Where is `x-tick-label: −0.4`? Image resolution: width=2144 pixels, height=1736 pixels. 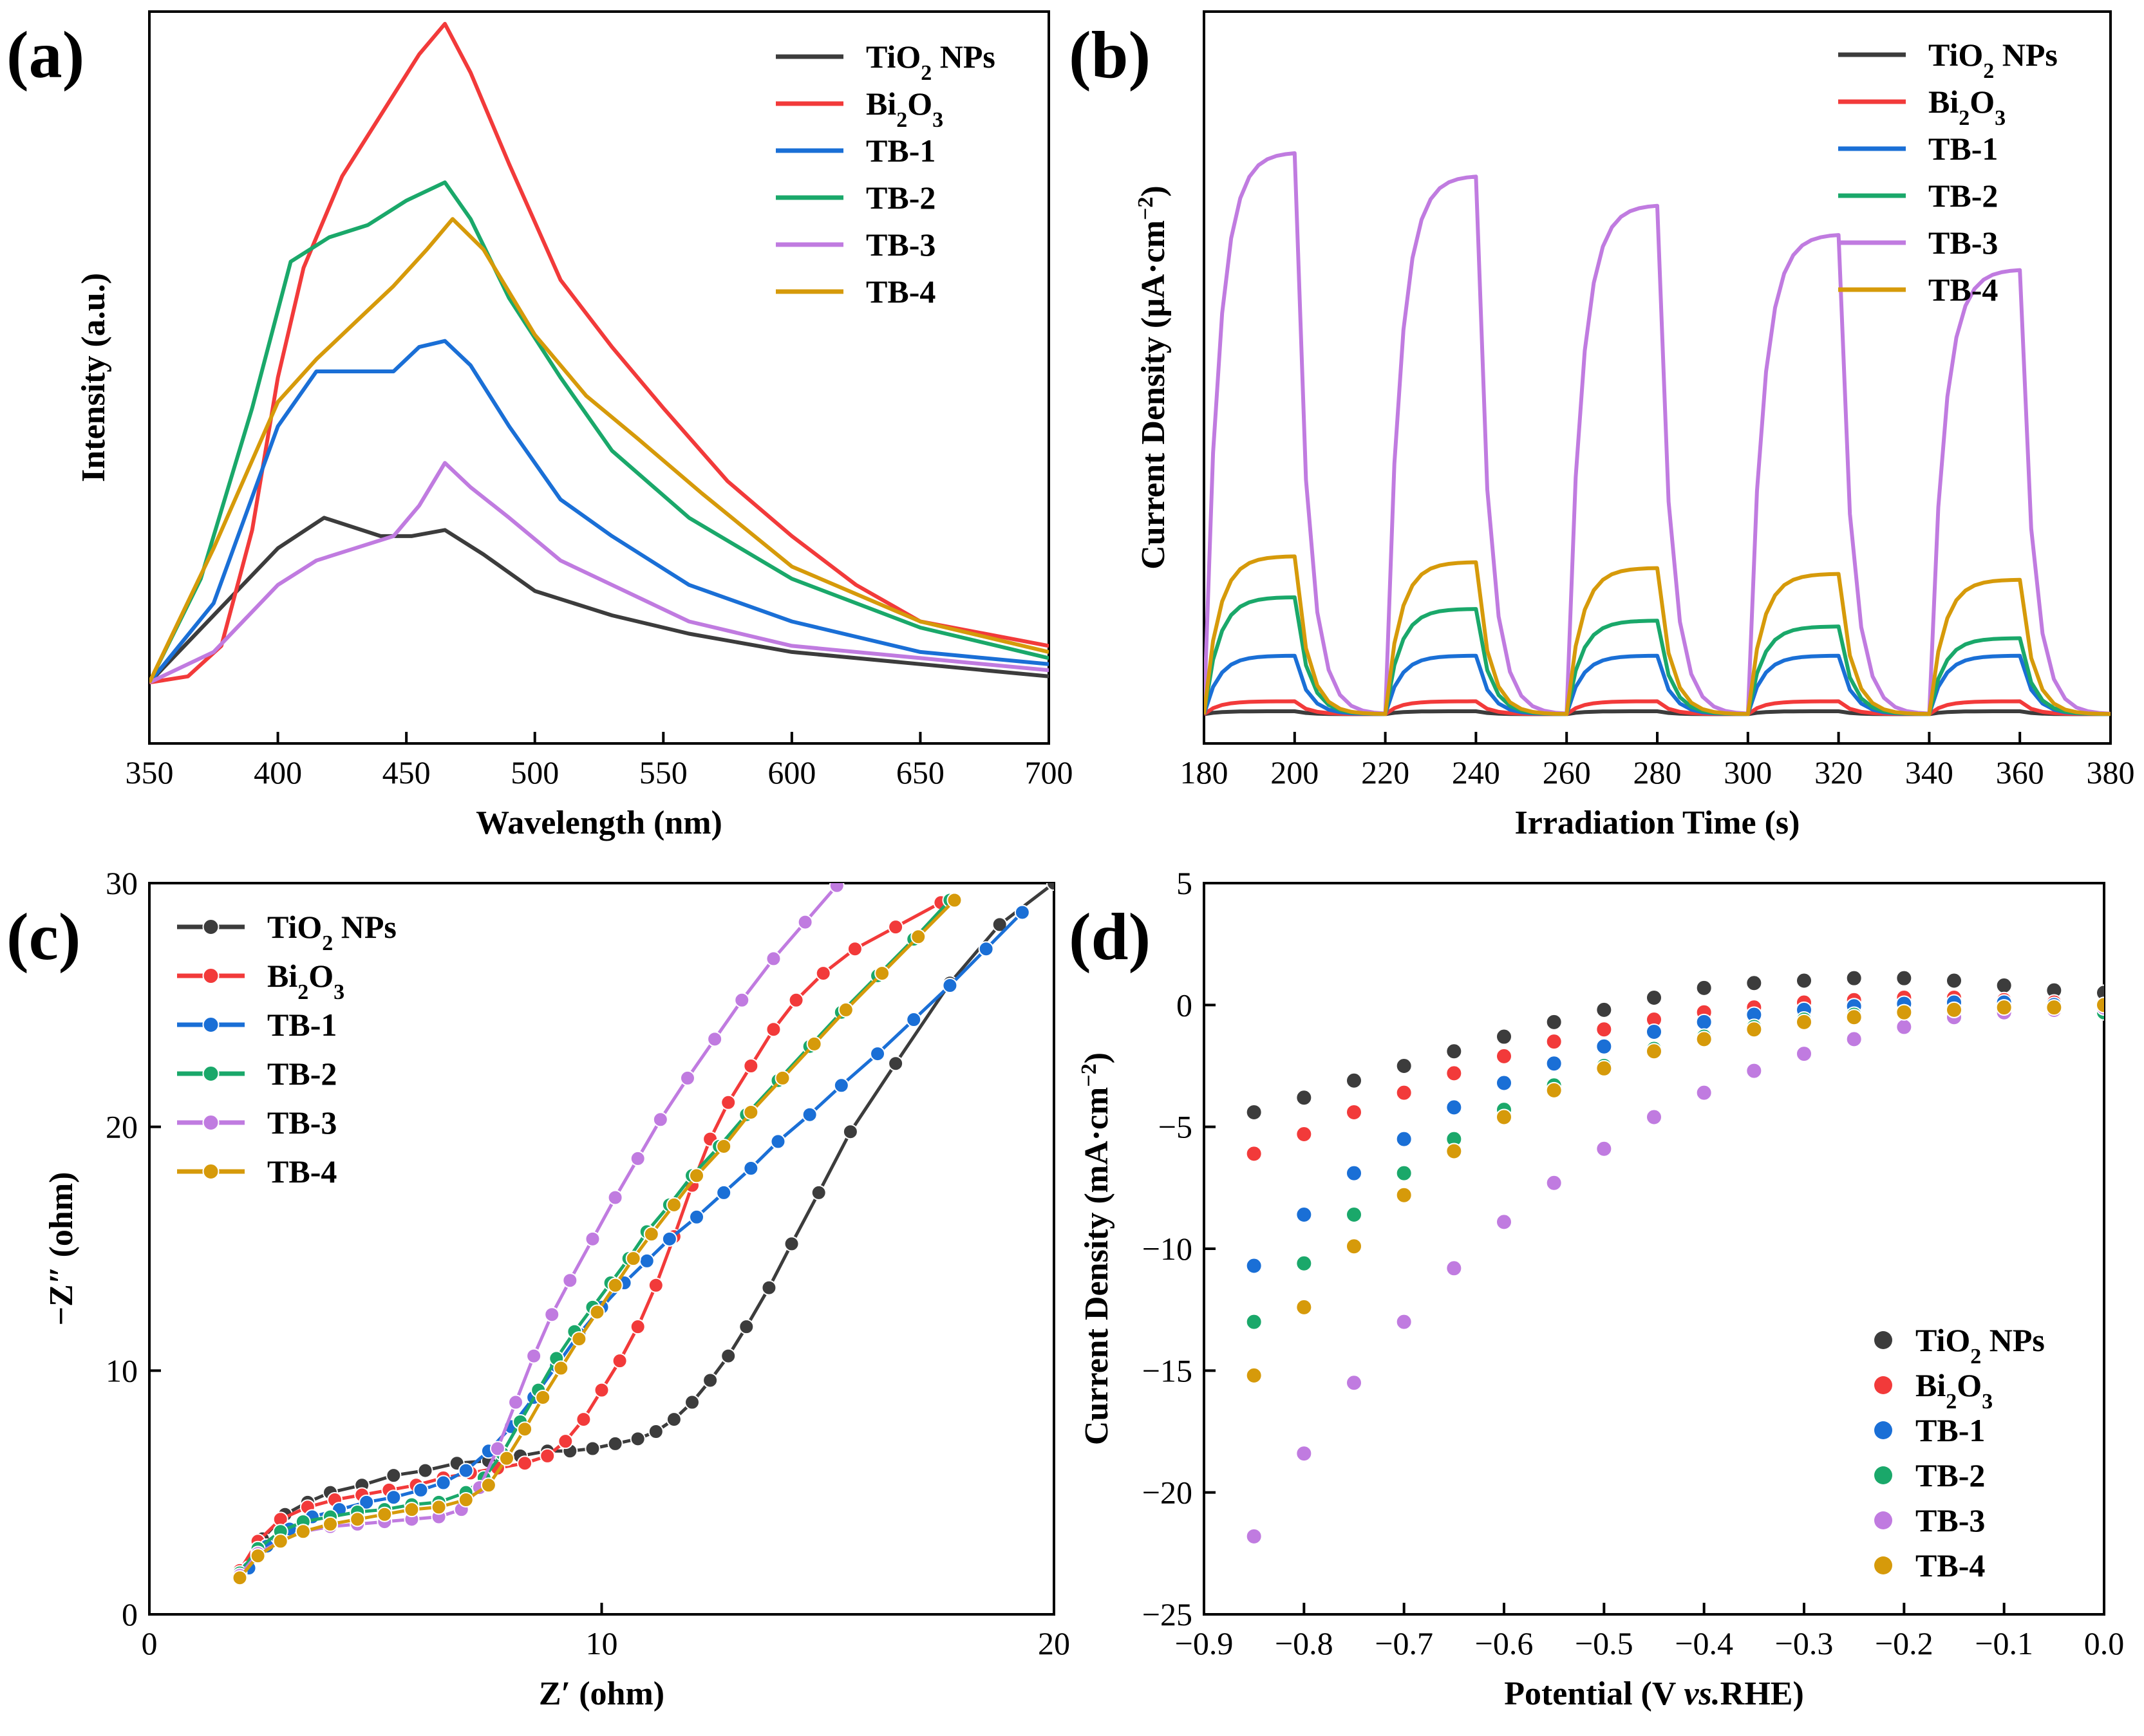 x-tick-label: −0.4 is located at coordinates (1704, 1643).